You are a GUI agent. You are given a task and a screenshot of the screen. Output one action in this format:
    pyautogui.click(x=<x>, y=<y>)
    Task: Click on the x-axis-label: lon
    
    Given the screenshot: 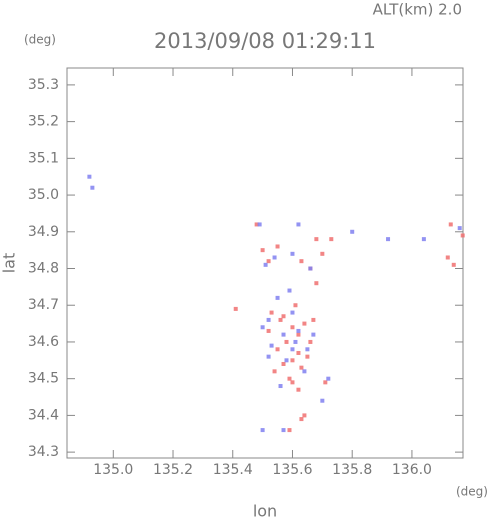 What is the action you would take?
    pyautogui.click(x=265, y=511)
    